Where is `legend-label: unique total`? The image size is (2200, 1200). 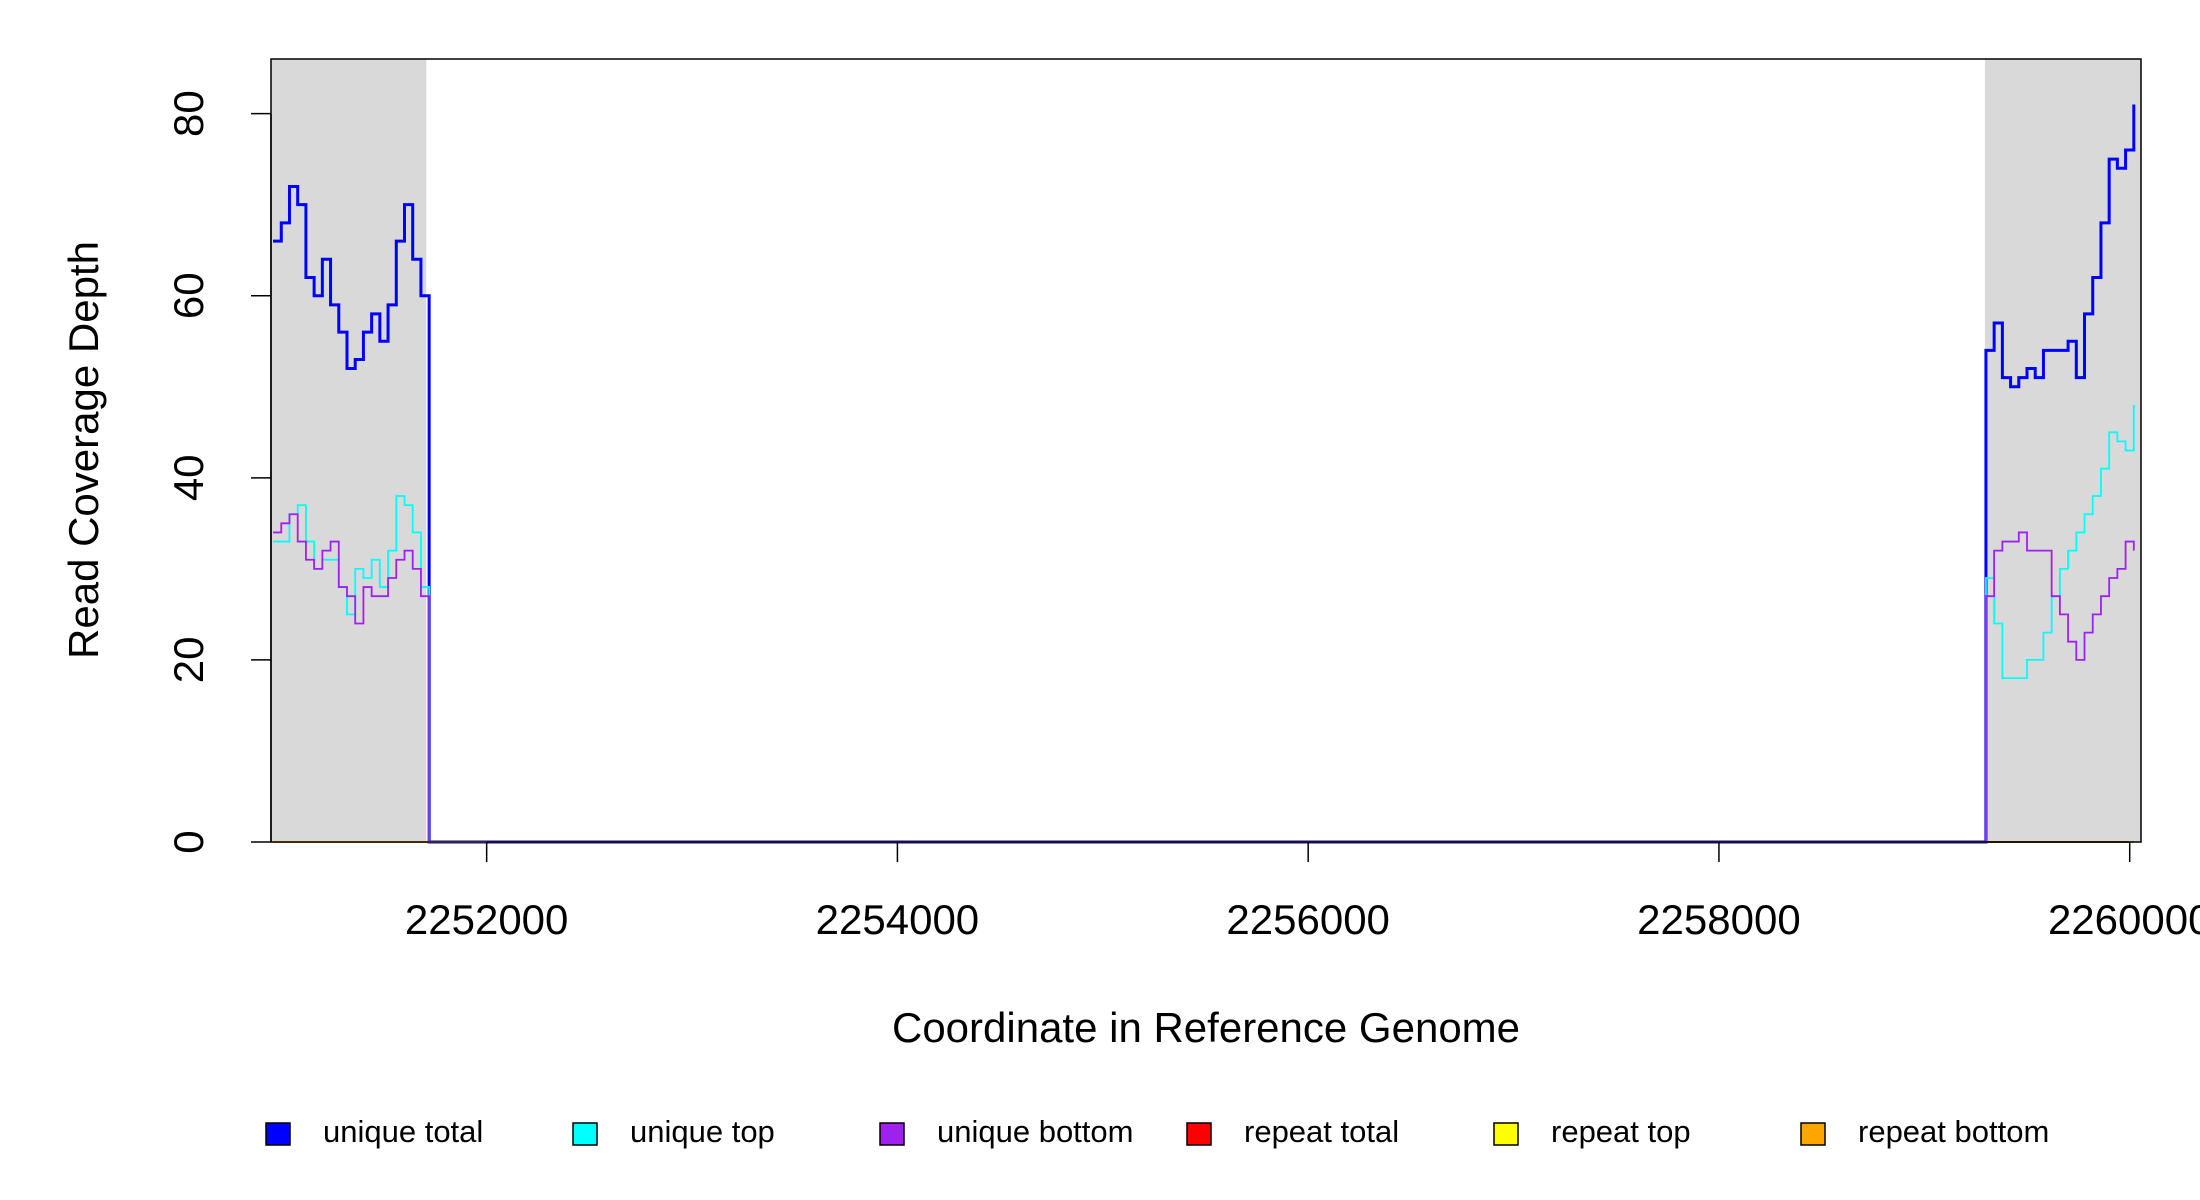 legend-label: unique total is located at coordinates (403, 1131).